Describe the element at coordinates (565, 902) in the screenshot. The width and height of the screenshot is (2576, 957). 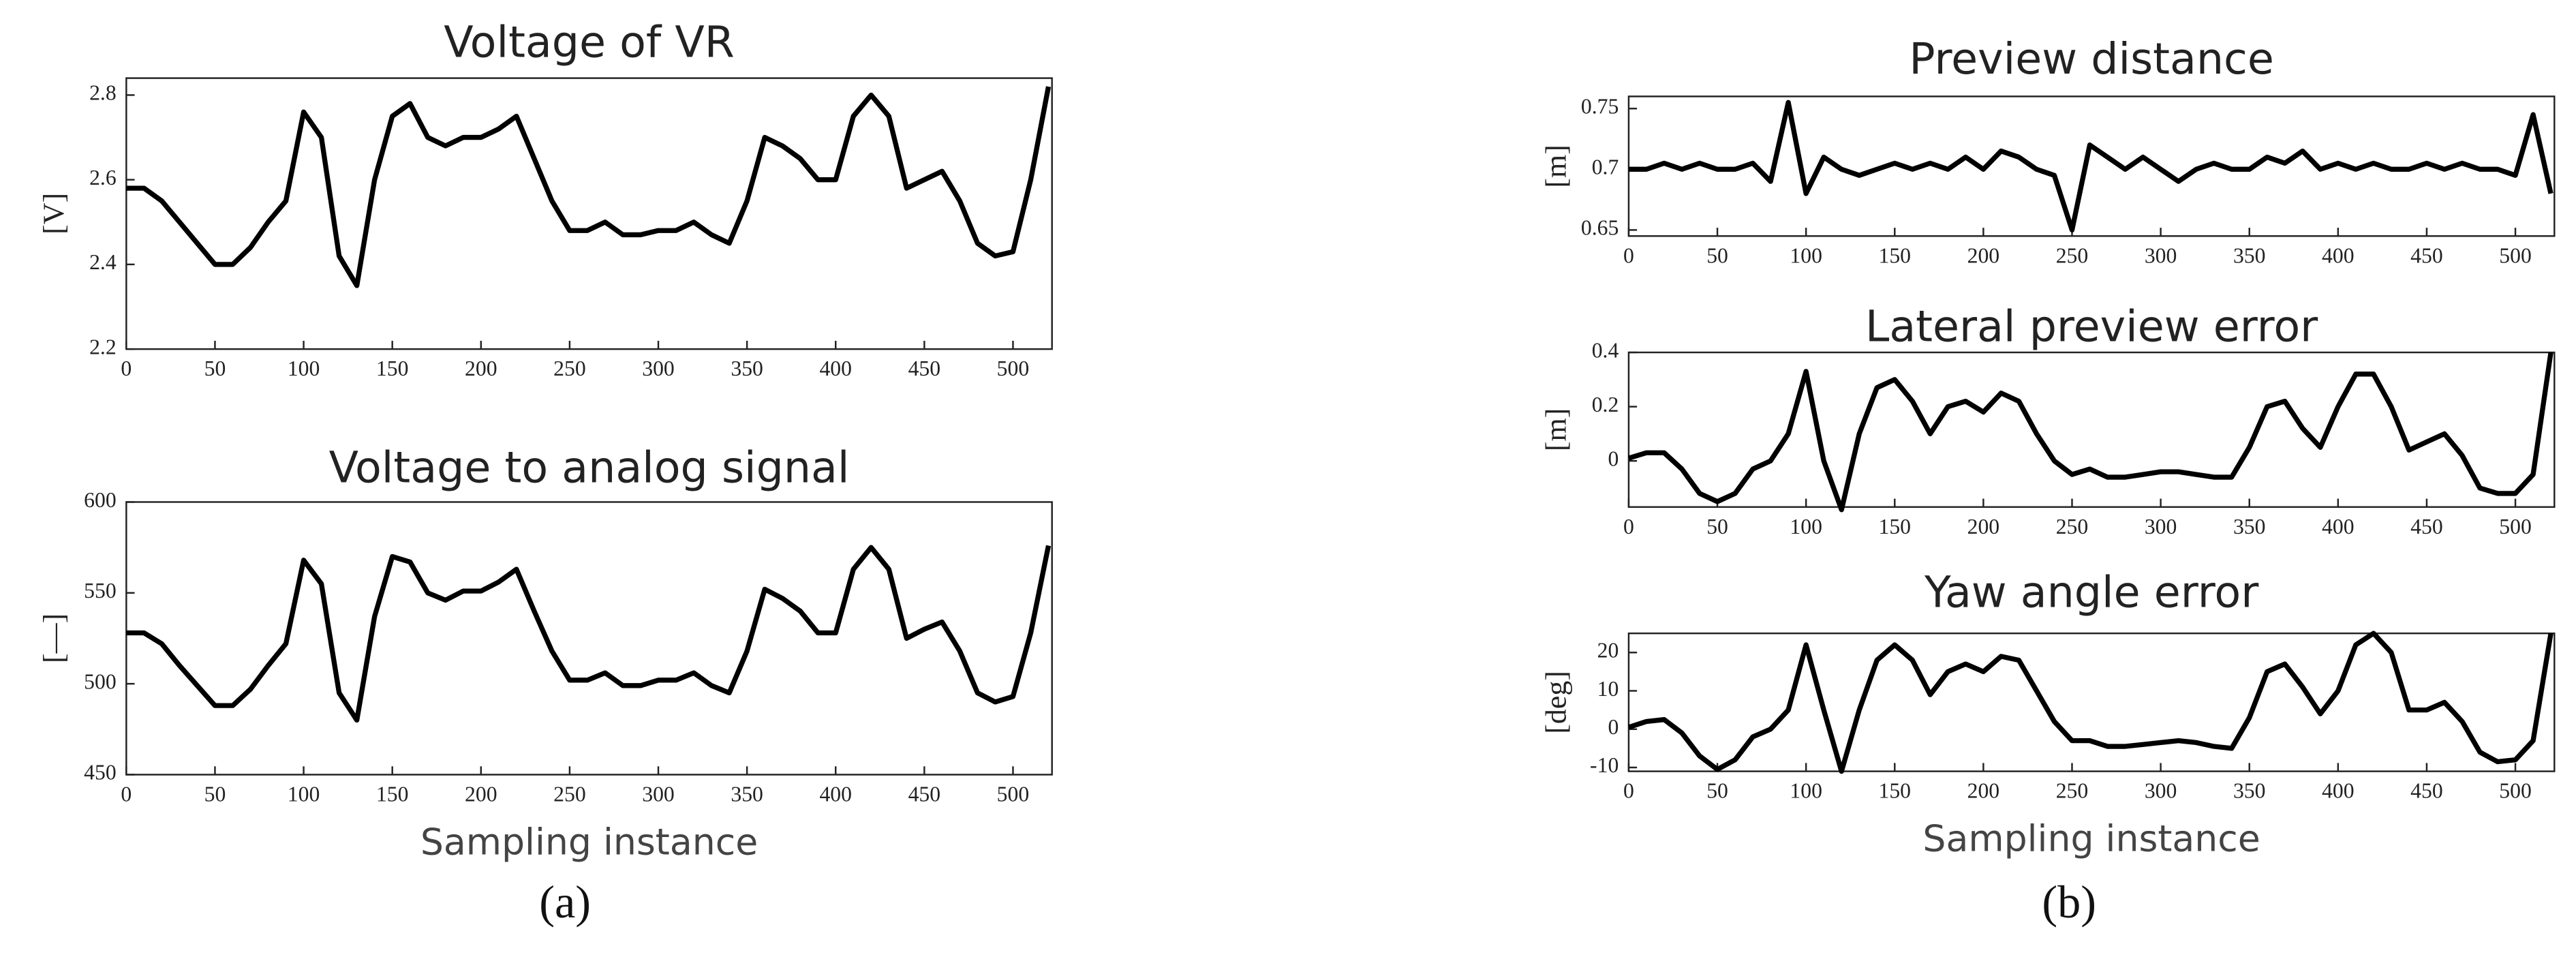
I see `panel-label: (a)` at that location.